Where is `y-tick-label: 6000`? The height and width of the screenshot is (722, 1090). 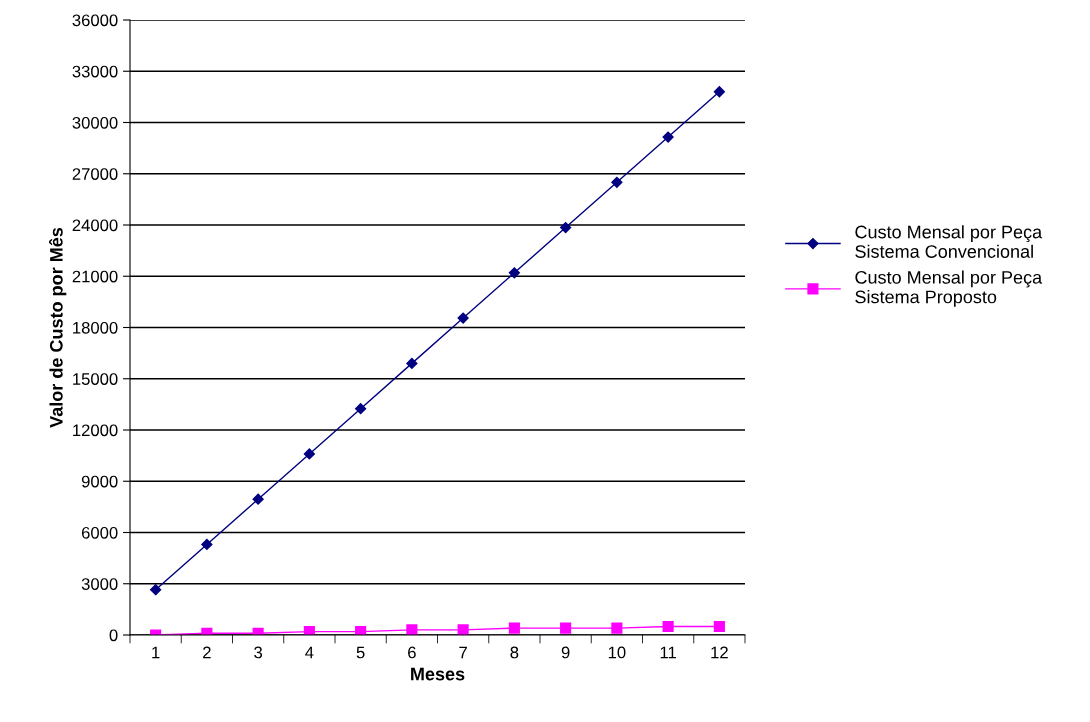
y-tick-label: 6000 is located at coordinates (99, 532).